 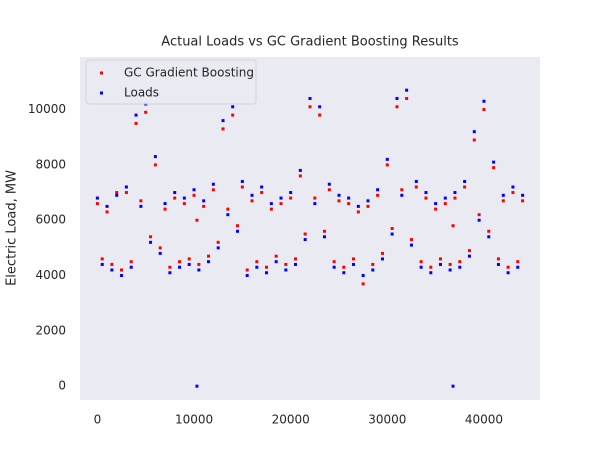 I want to click on legend-label: GC Gradient Boosting, so click(x=189, y=73).